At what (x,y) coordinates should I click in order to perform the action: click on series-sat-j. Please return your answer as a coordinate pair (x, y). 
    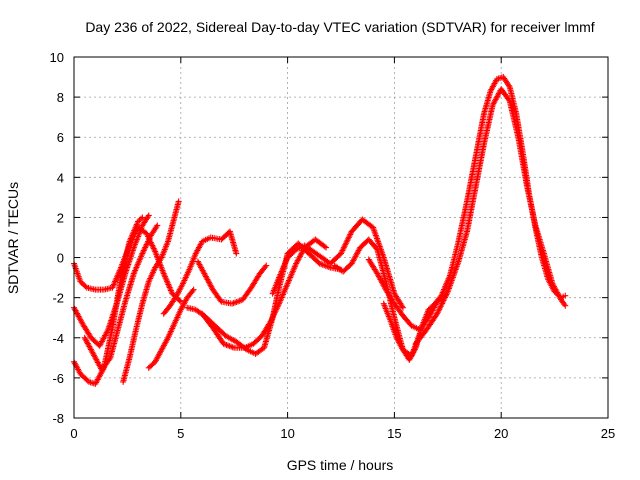
    Looking at the image, I should click on (264, 293).